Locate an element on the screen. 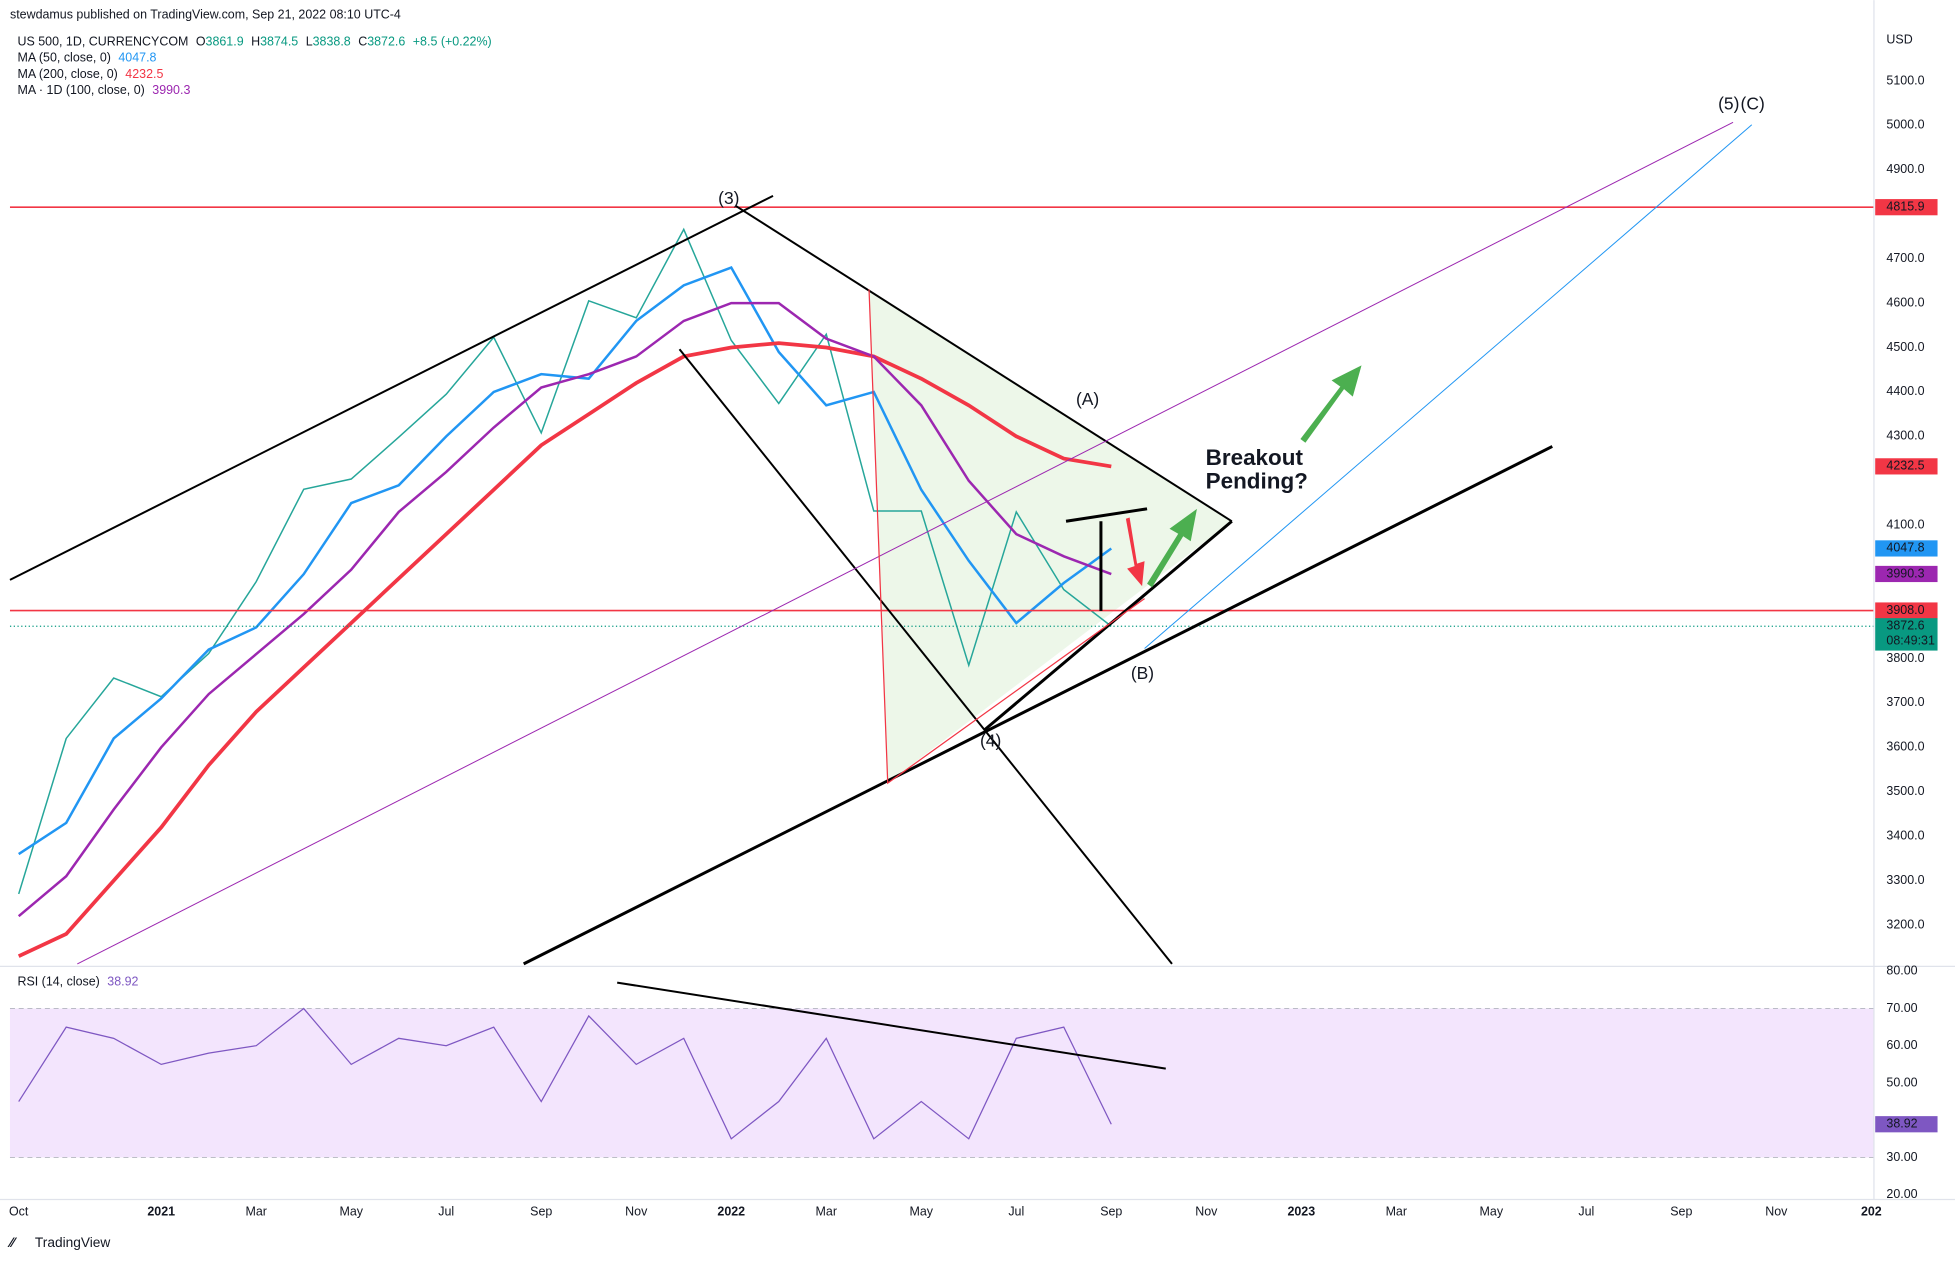  wave-label: (A) is located at coordinates (1087, 399).